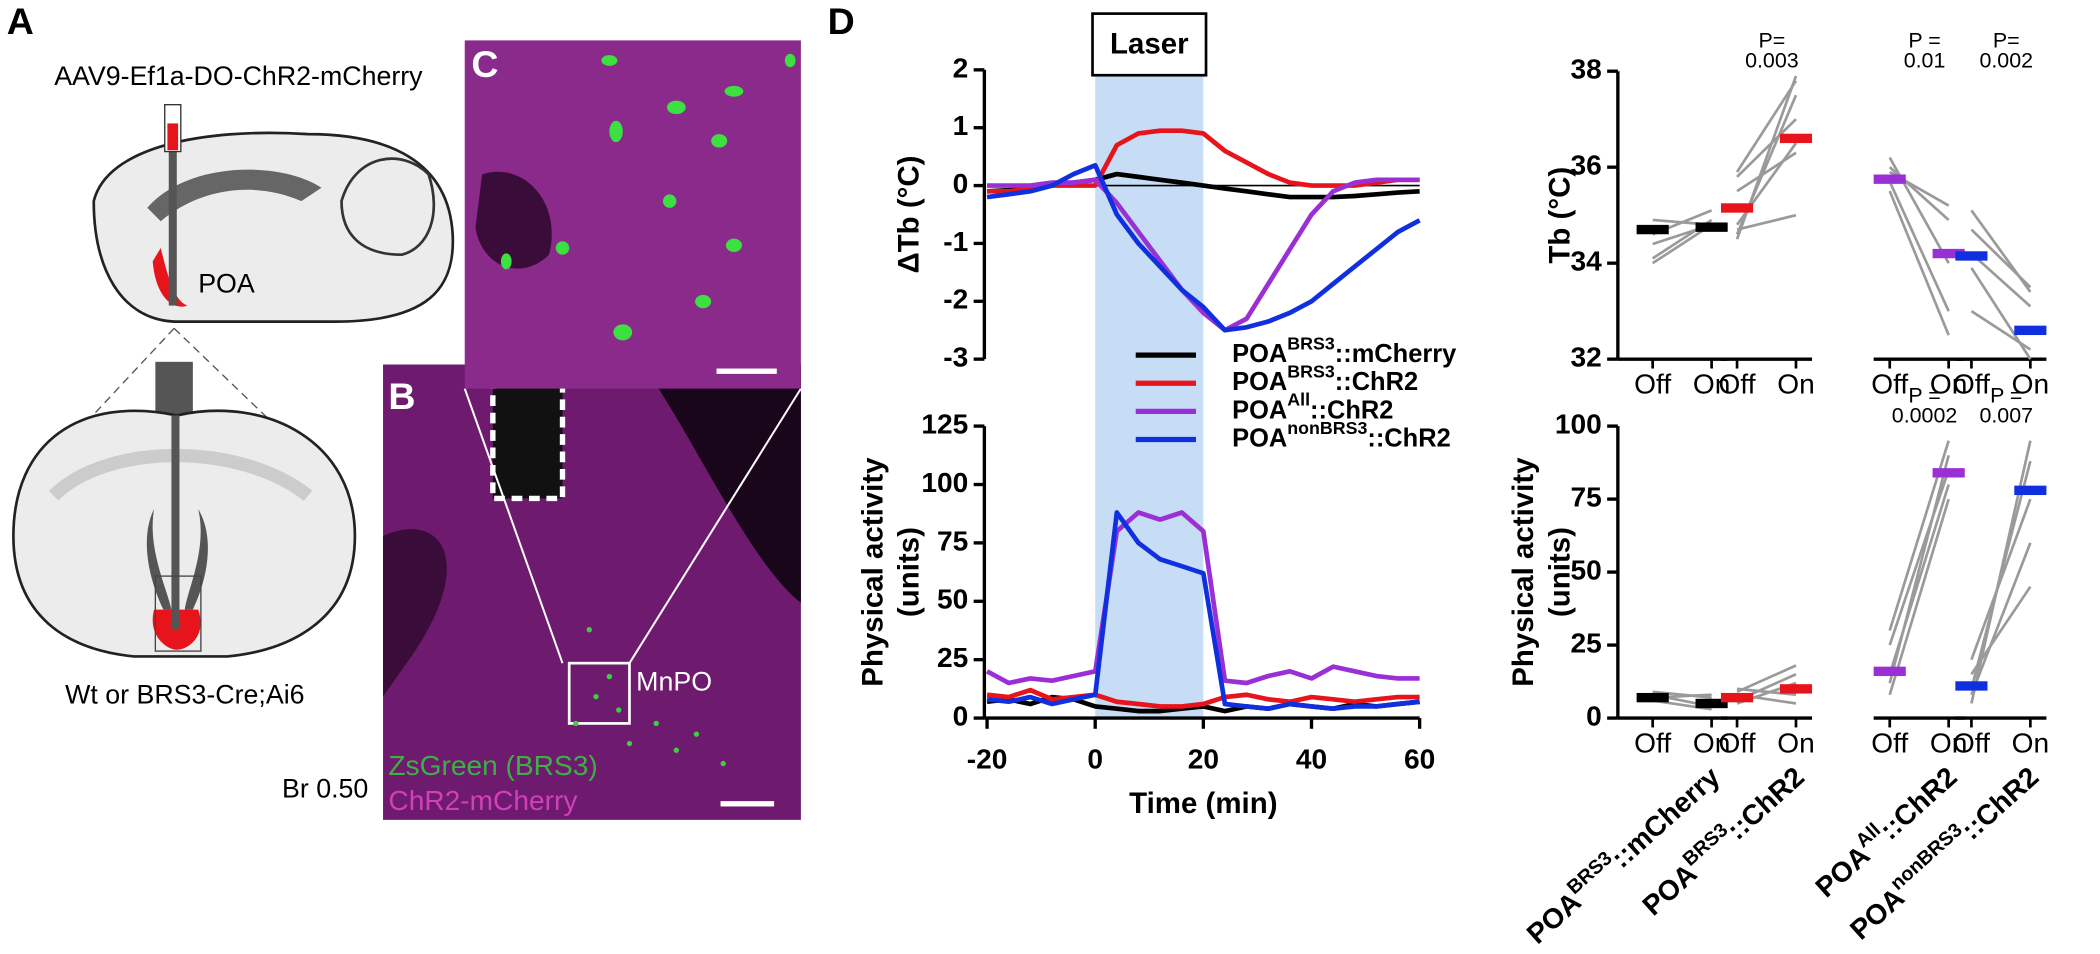 This screenshot has width=2100, height=954. I want to click on sagittal-brain, so click(273, 213).